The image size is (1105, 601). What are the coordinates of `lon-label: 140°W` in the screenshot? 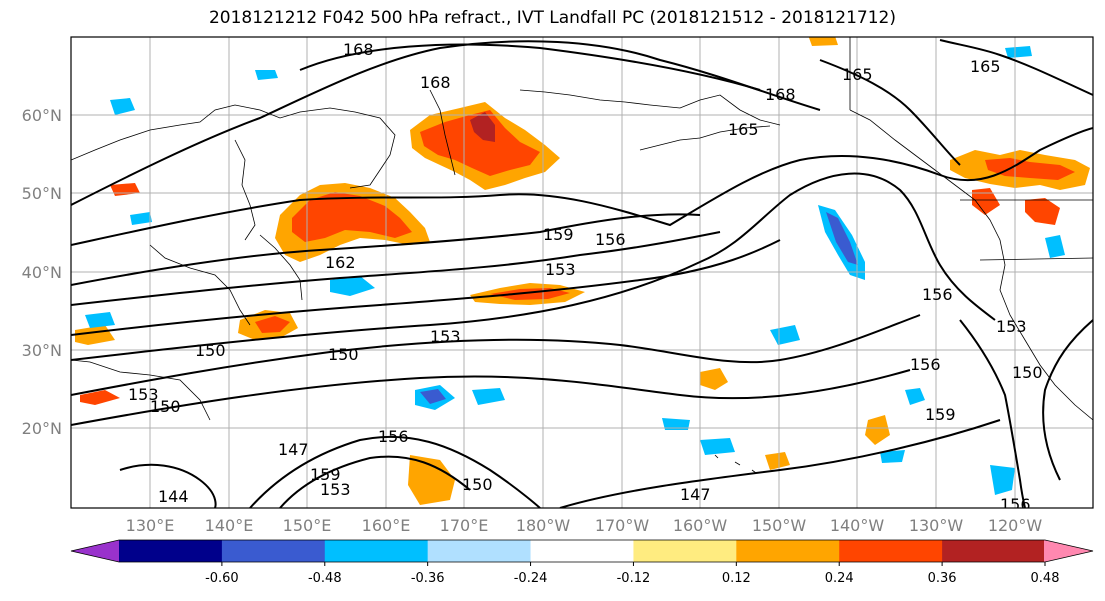 It's located at (857, 525).